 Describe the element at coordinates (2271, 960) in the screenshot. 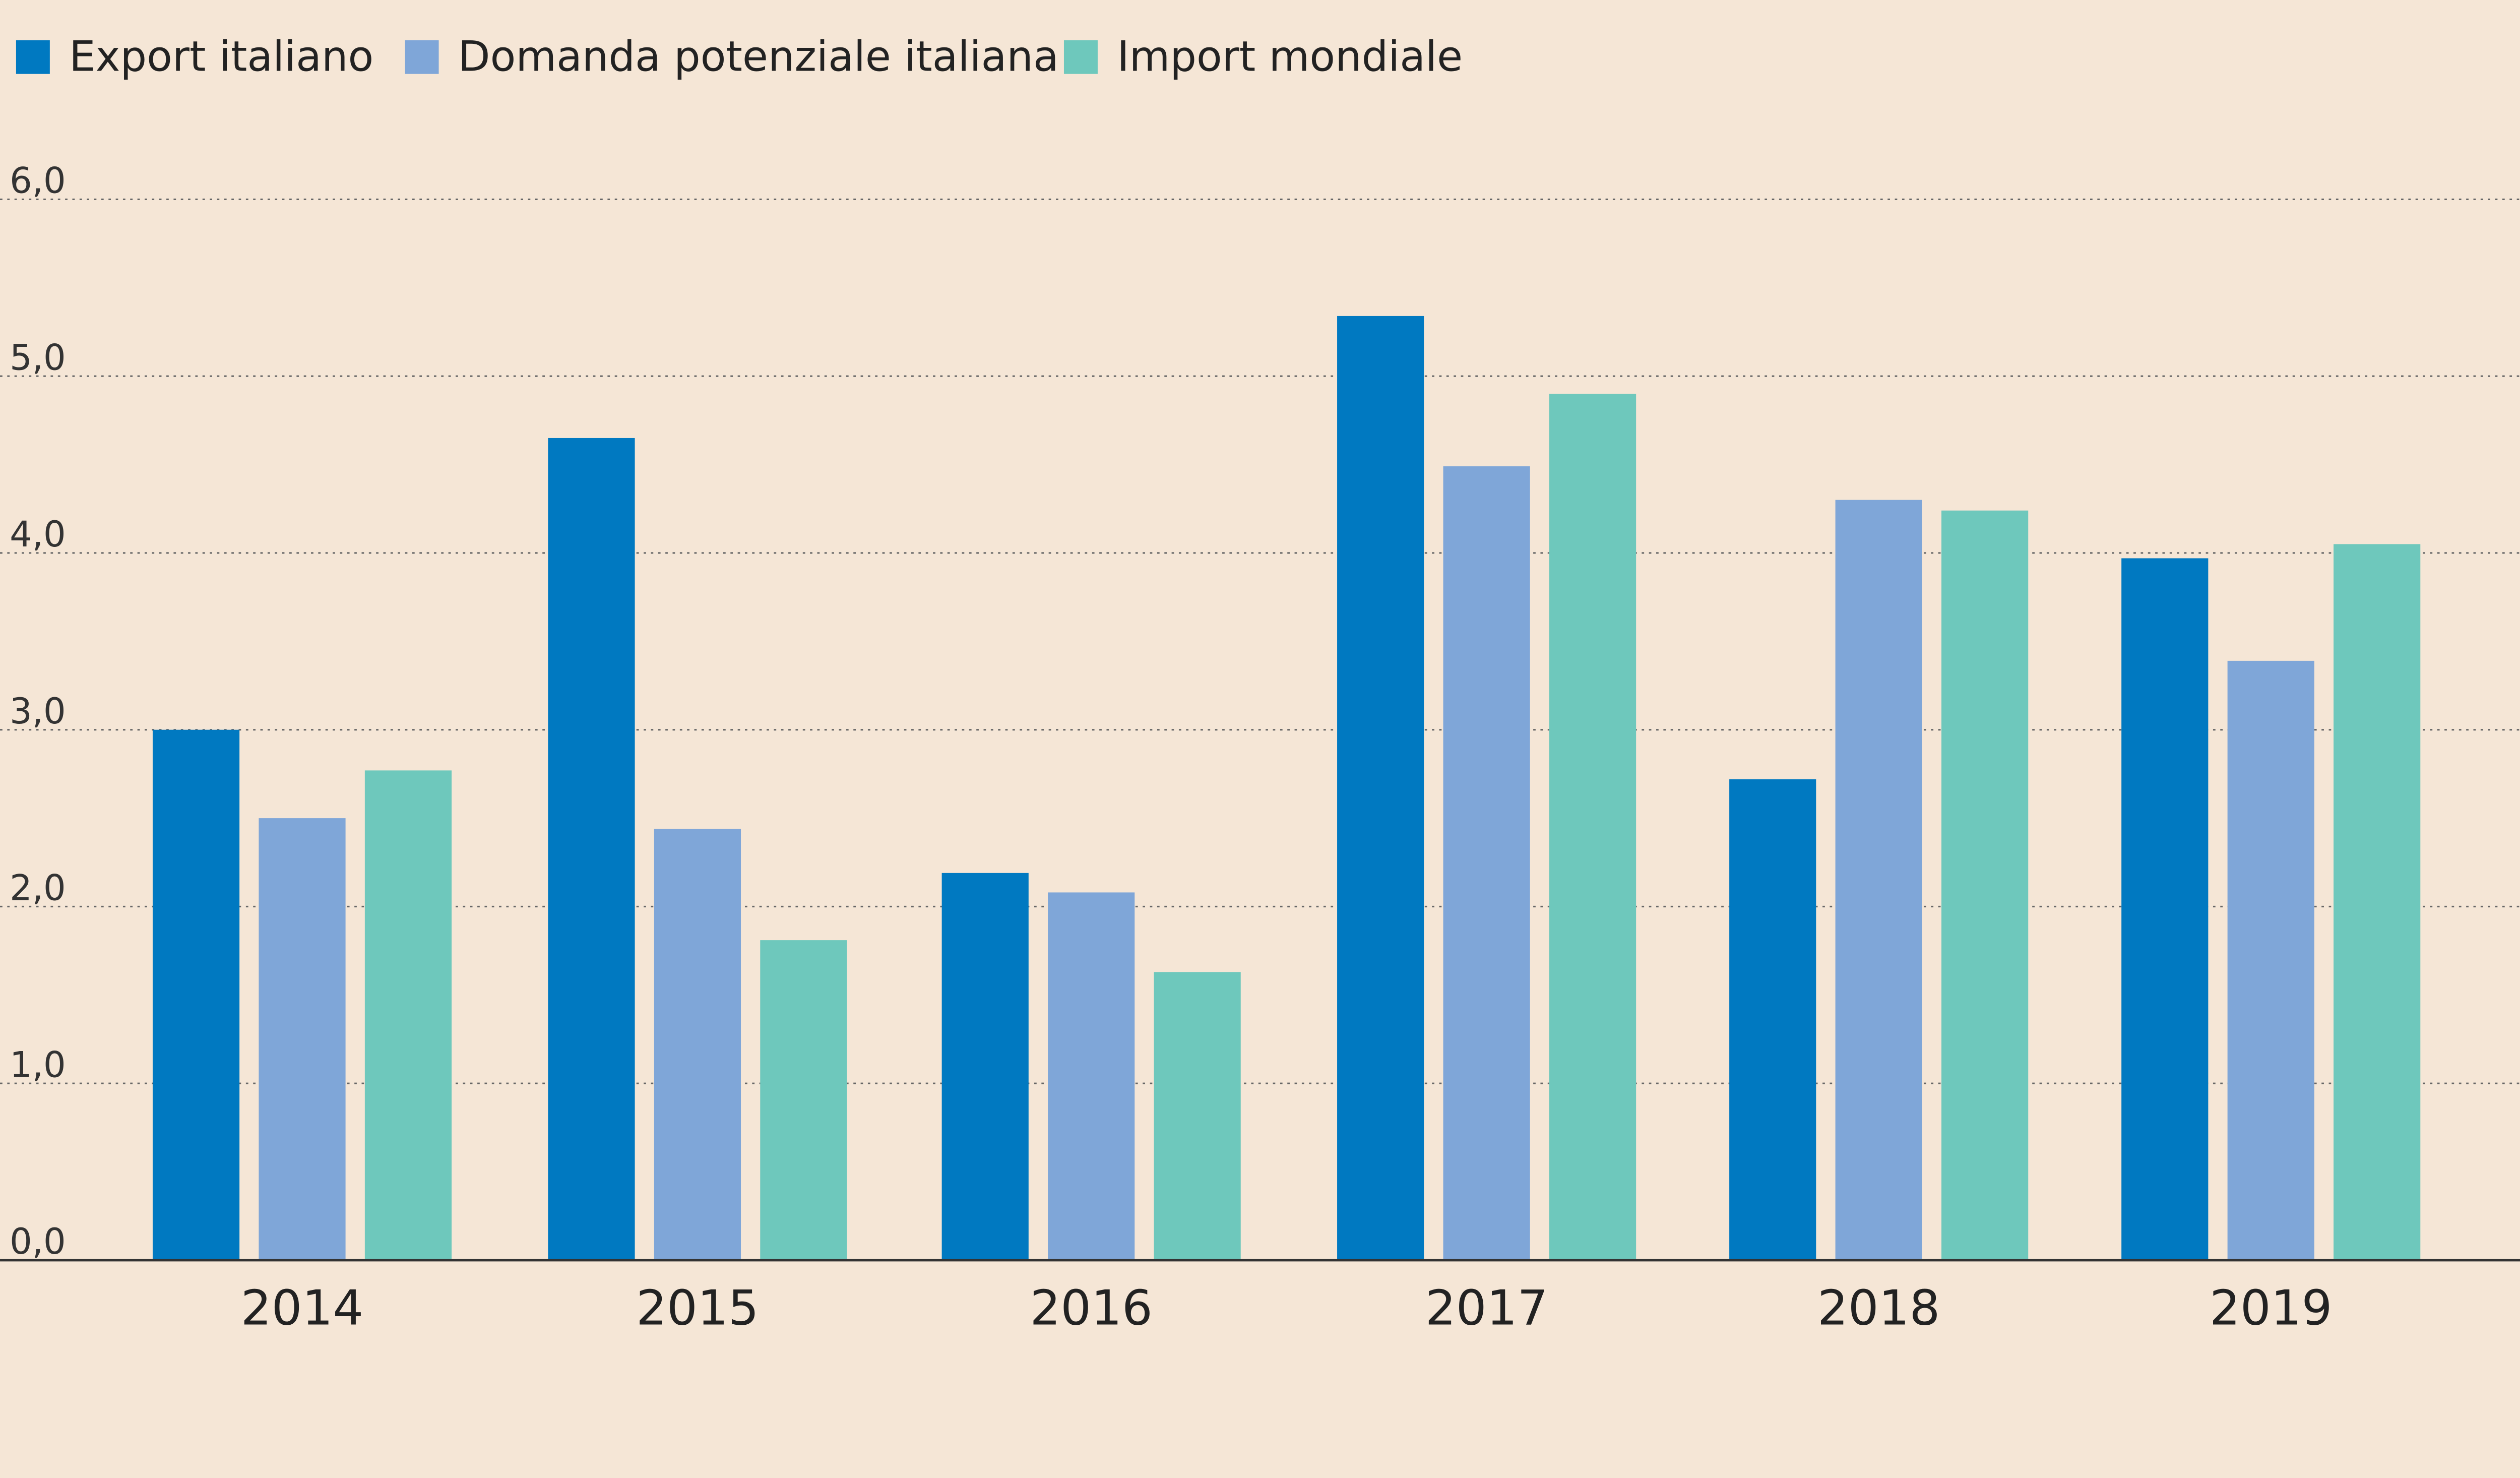

I see `bar-2019-domanda-potenziale-italiana` at that location.